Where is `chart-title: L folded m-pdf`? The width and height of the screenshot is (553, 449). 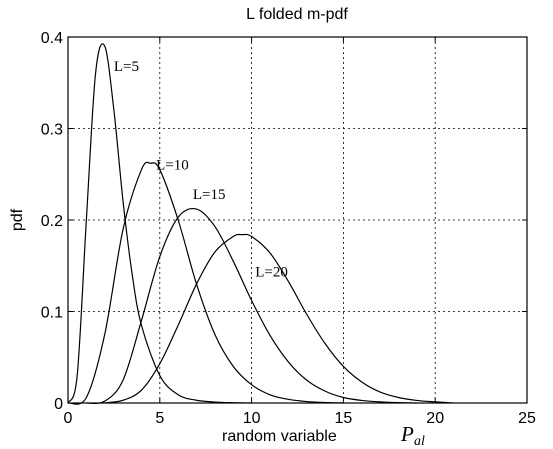 chart-title: L folded m-pdf is located at coordinates (297, 14).